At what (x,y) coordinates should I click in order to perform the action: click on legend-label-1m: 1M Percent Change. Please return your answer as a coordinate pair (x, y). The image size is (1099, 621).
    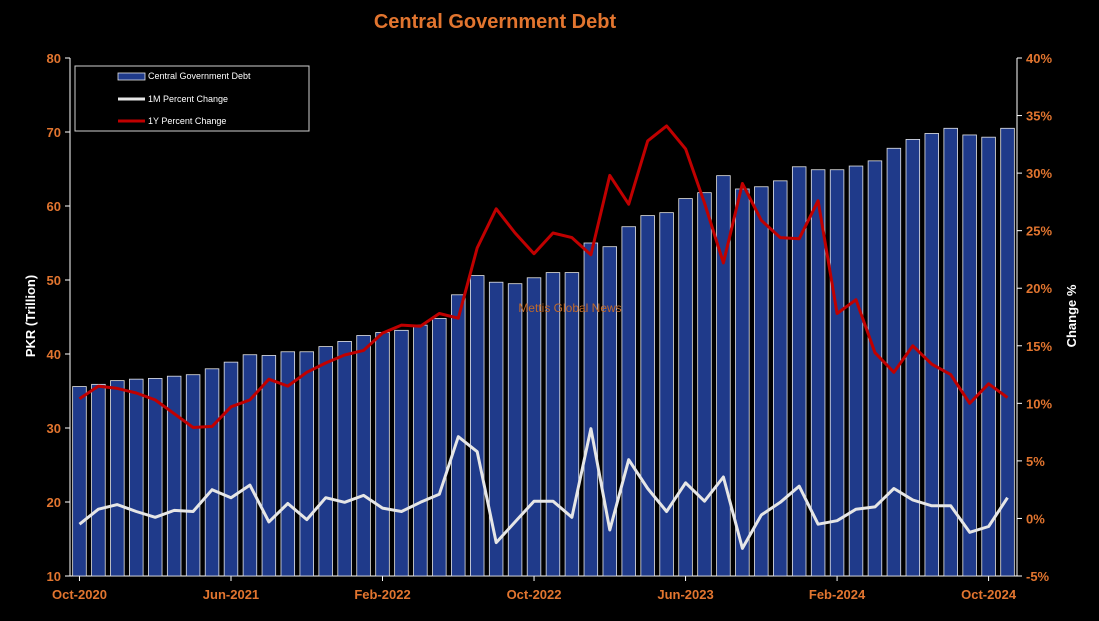
    Looking at the image, I should click on (188, 99).